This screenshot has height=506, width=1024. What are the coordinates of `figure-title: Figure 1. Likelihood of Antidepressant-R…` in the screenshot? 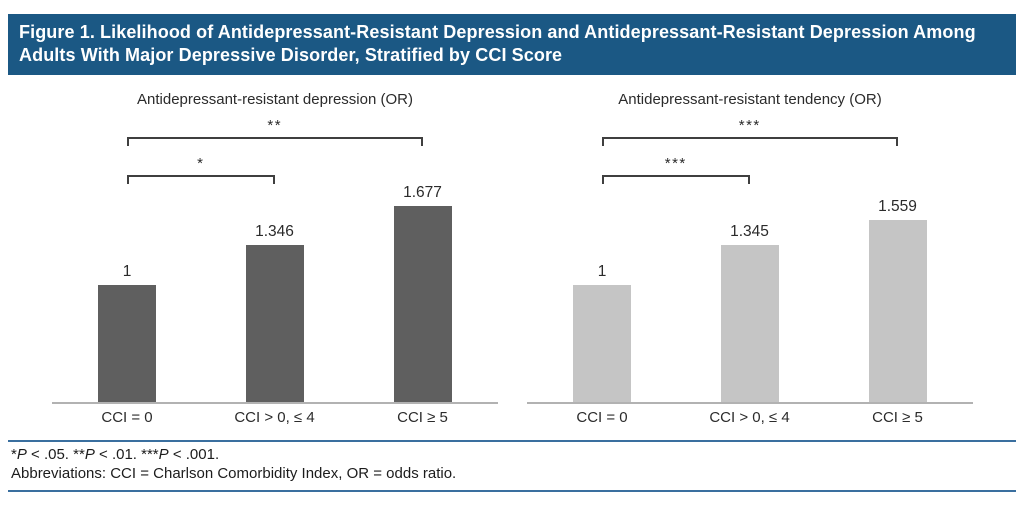 It's located at (497, 43).